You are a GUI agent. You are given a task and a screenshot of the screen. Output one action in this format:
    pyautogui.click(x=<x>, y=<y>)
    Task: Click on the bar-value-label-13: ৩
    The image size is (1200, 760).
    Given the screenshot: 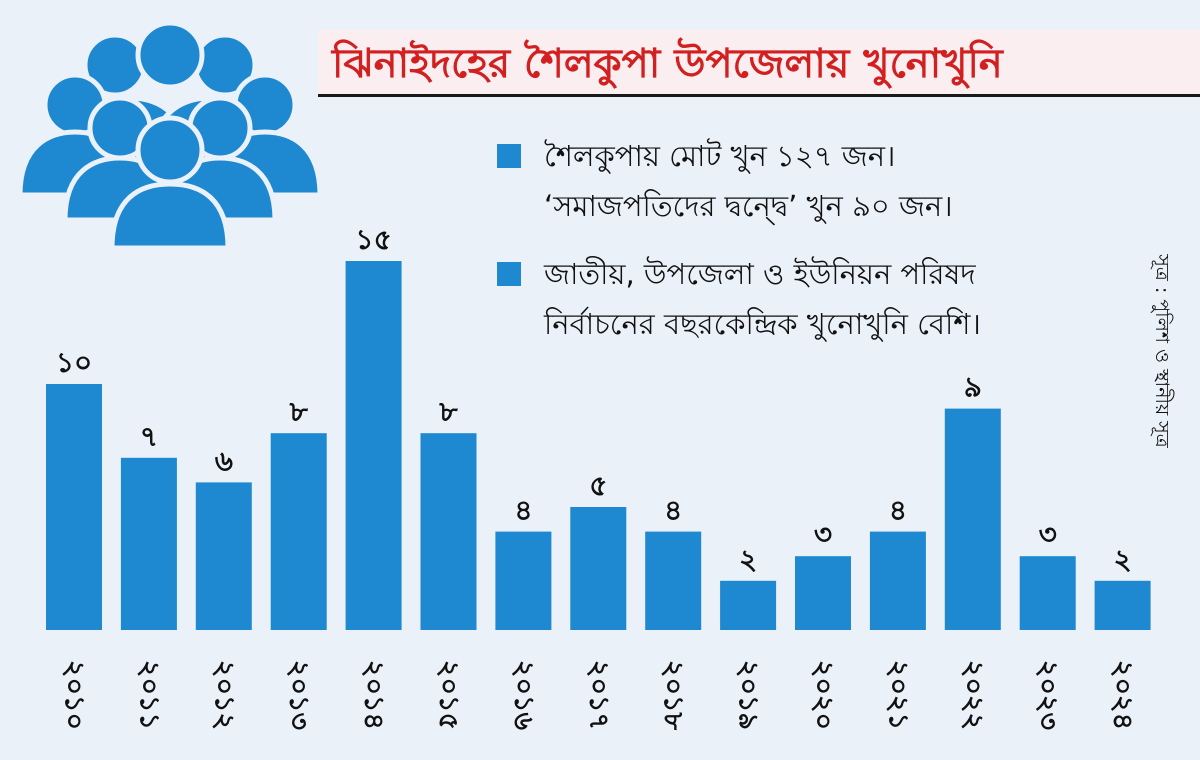 What is the action you would take?
    pyautogui.click(x=1048, y=534)
    